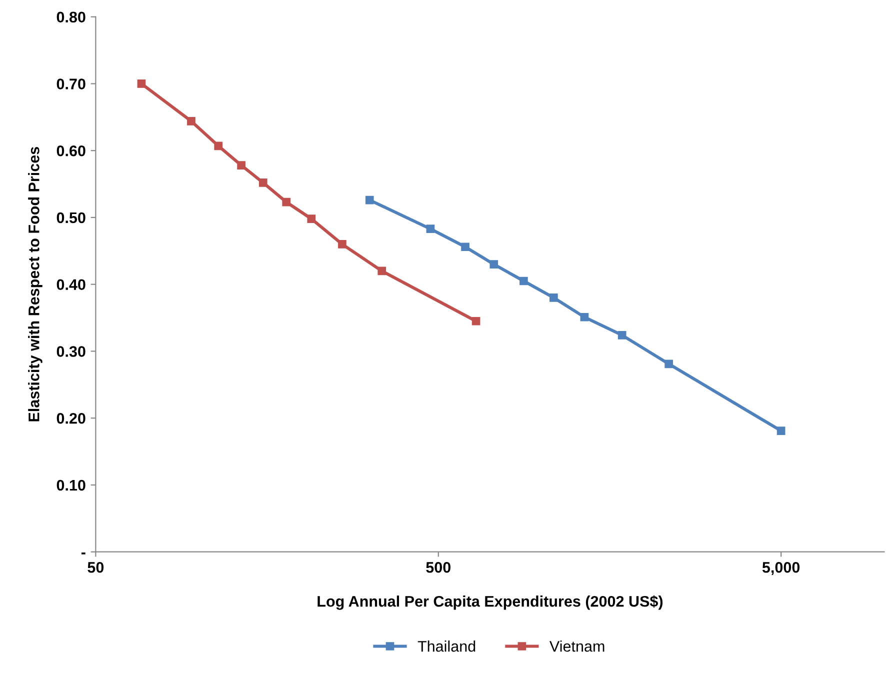  I want to click on y-tick-label: 0.60, so click(71, 150).